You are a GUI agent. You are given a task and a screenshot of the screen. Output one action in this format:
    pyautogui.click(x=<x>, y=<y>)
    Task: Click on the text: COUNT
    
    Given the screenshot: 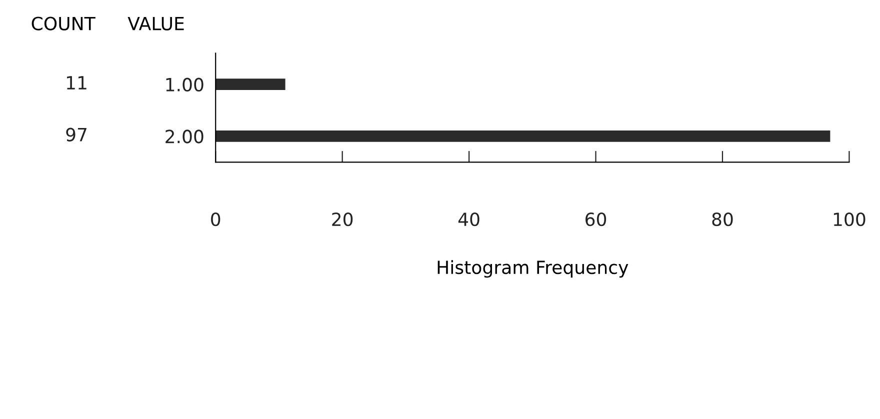 What is the action you would take?
    pyautogui.click(x=64, y=23)
    